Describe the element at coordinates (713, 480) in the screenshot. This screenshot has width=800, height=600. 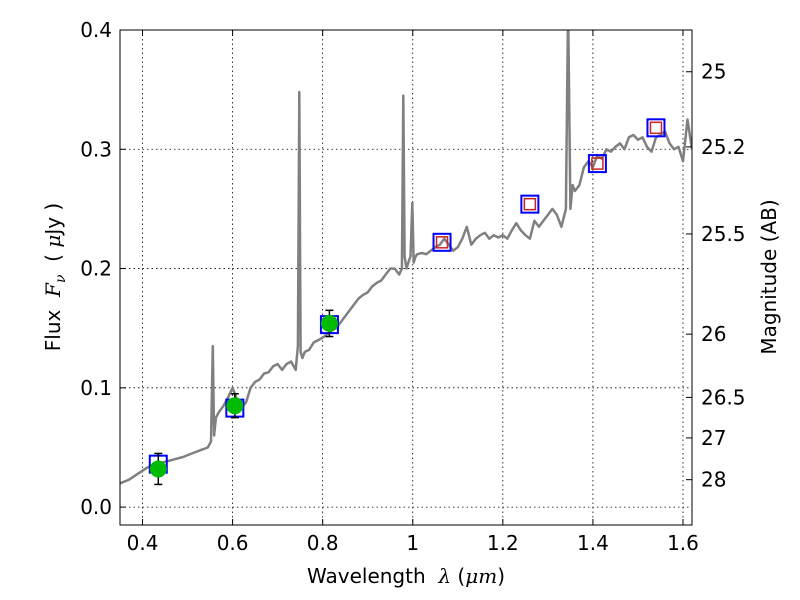
I see `mag-tick-label: 28` at that location.